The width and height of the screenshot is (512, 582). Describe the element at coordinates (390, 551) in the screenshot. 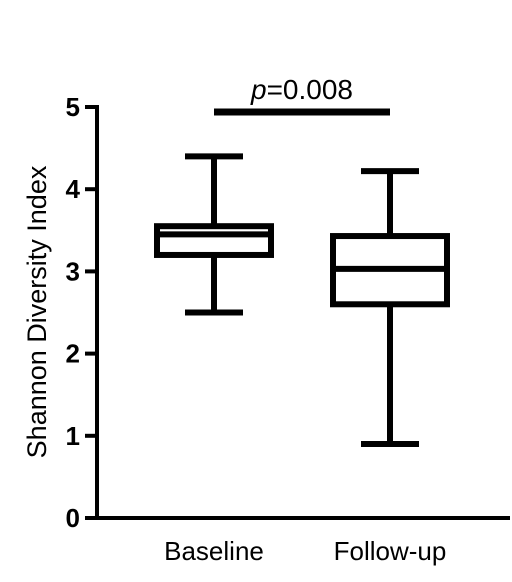

I see `x-tick-label: Follow-up` at that location.